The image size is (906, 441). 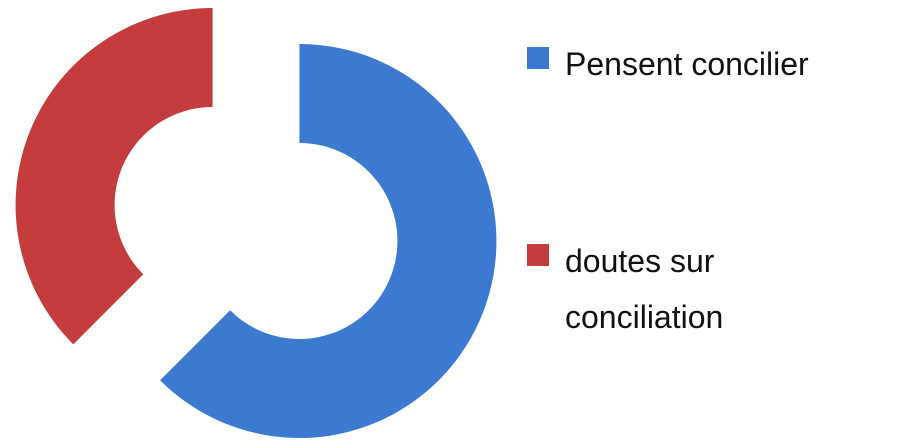 I want to click on legend-label: Pensent concilier, so click(x=687, y=64).